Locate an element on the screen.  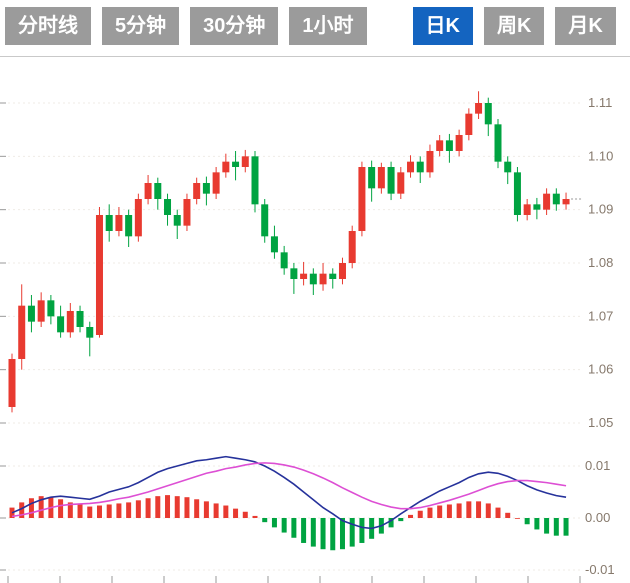
dea-line is located at coordinates (289, 490).